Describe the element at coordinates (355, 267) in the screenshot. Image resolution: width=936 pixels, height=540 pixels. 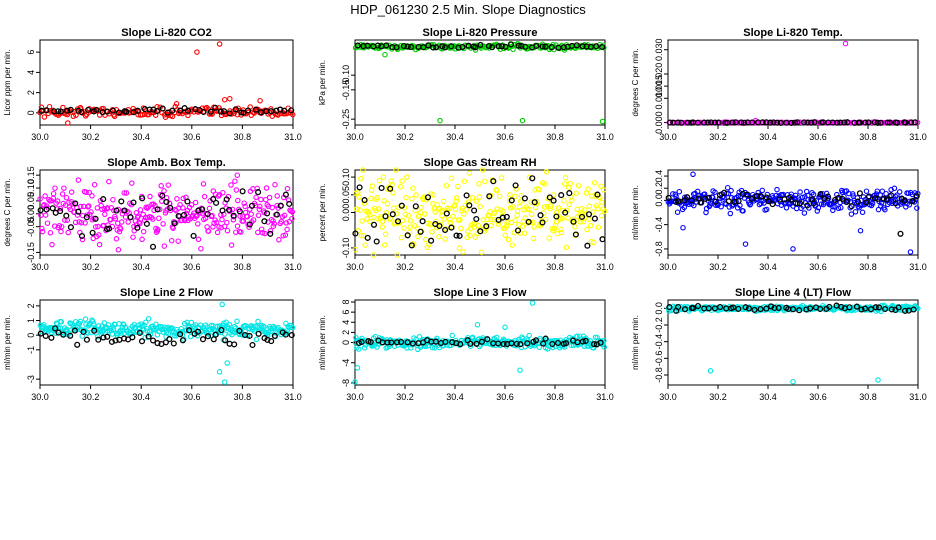
I see `x-tick-label: 30.0` at that location.